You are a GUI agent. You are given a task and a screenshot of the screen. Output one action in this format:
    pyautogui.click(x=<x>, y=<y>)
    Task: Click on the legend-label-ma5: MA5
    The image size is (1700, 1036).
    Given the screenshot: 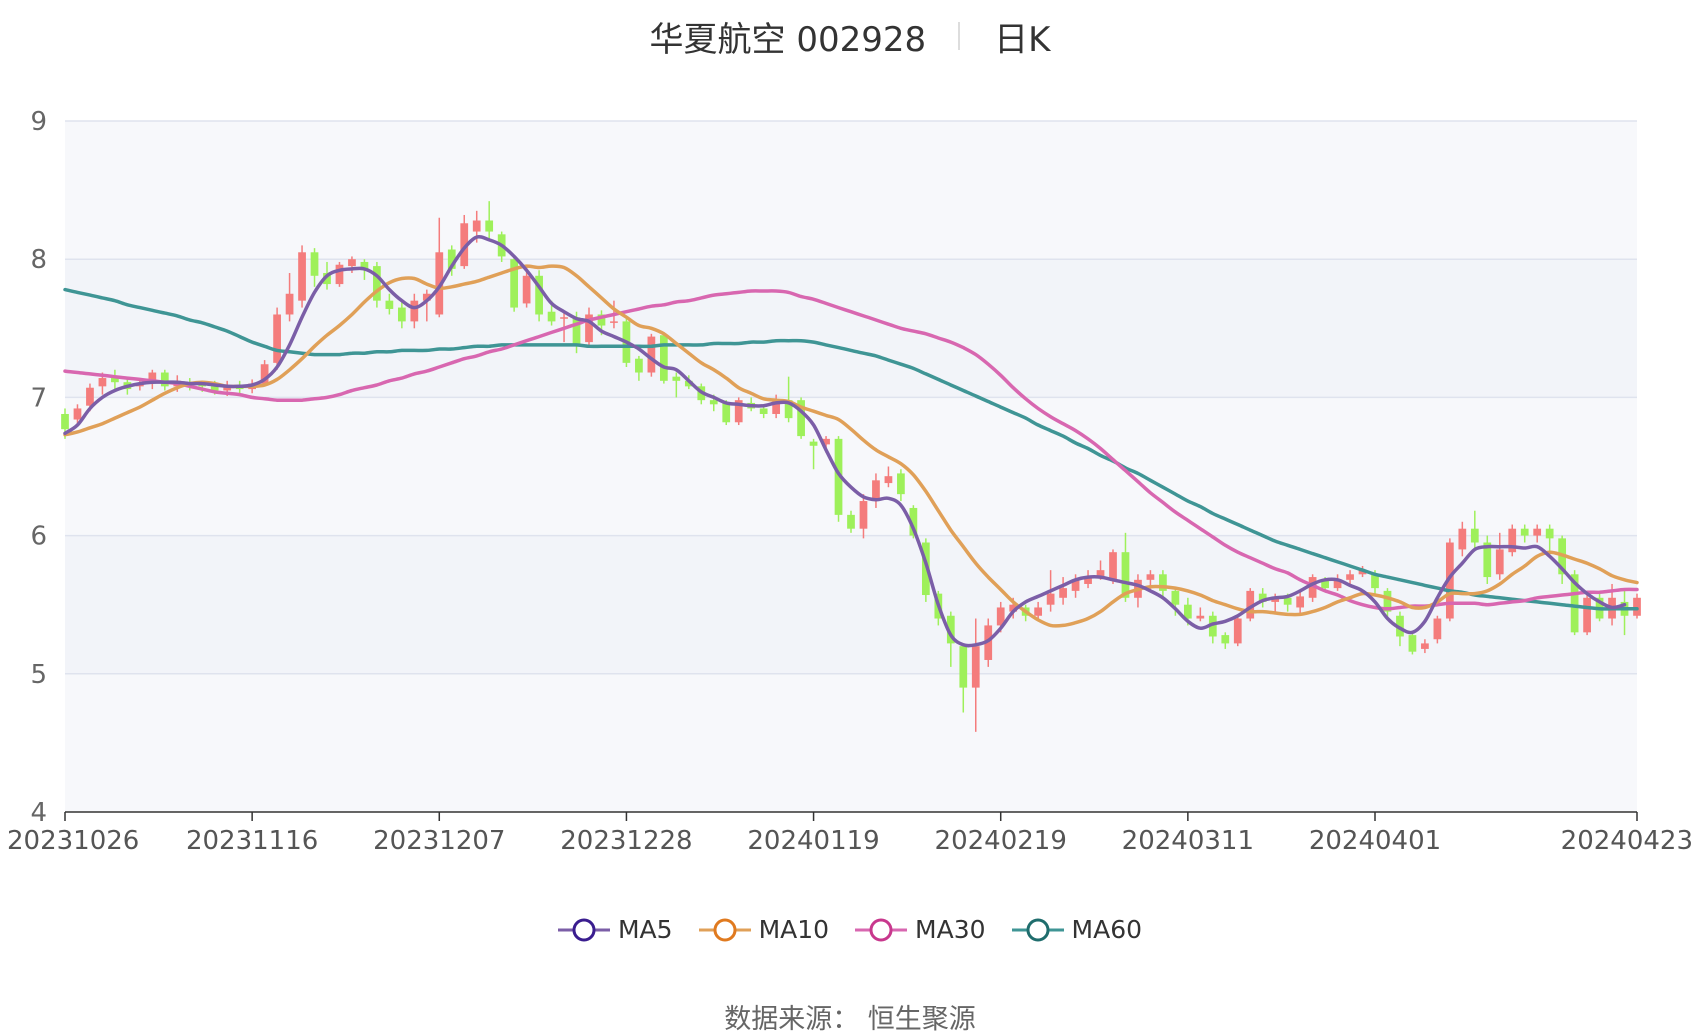 What is the action you would take?
    pyautogui.click(x=645, y=929)
    